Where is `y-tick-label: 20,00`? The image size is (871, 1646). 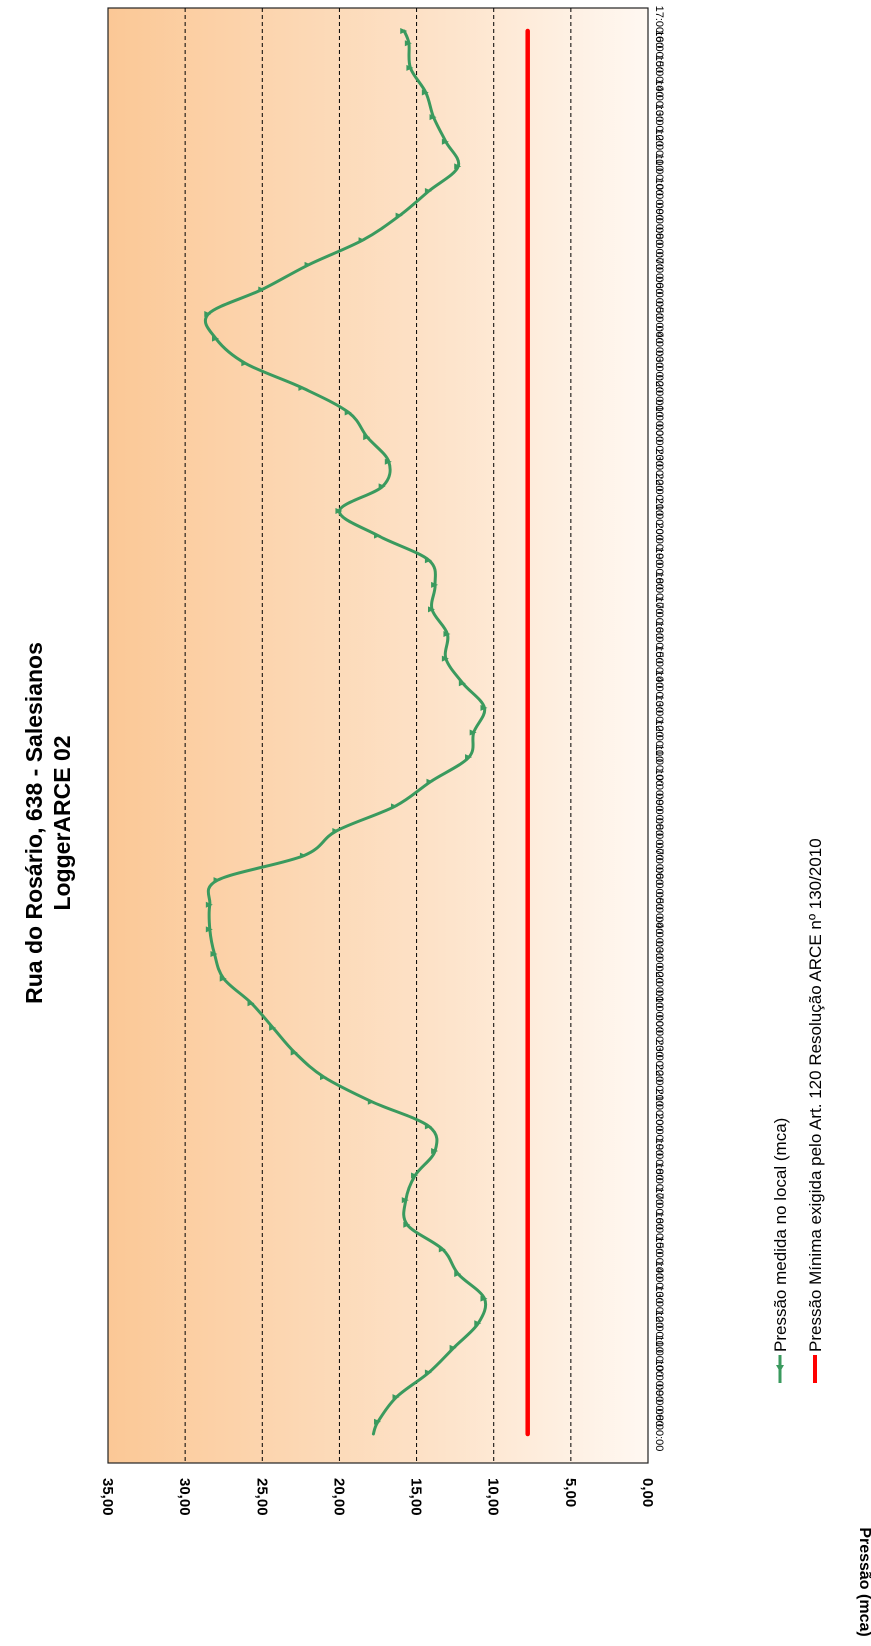 y-tick-label: 20,00 is located at coordinates (338, 1497).